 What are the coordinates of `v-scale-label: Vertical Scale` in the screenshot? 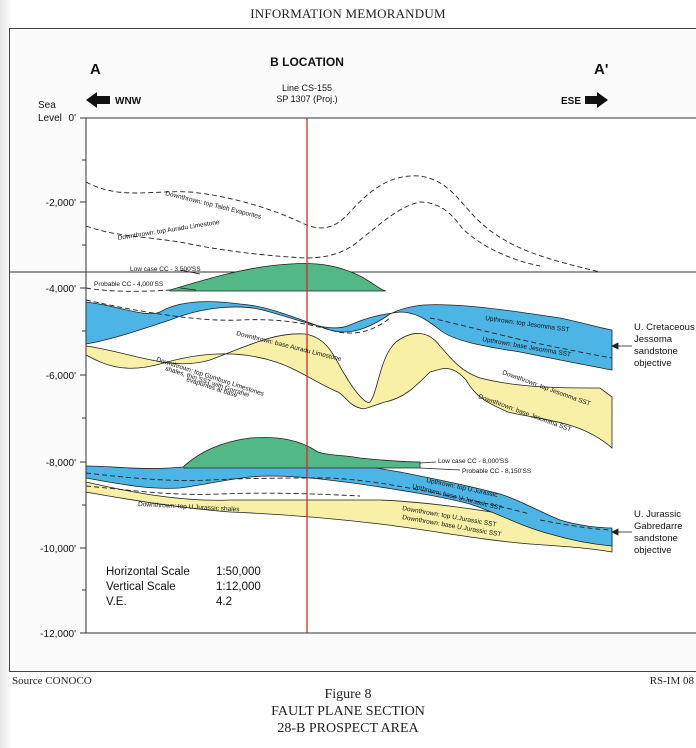 It's located at (141, 587).